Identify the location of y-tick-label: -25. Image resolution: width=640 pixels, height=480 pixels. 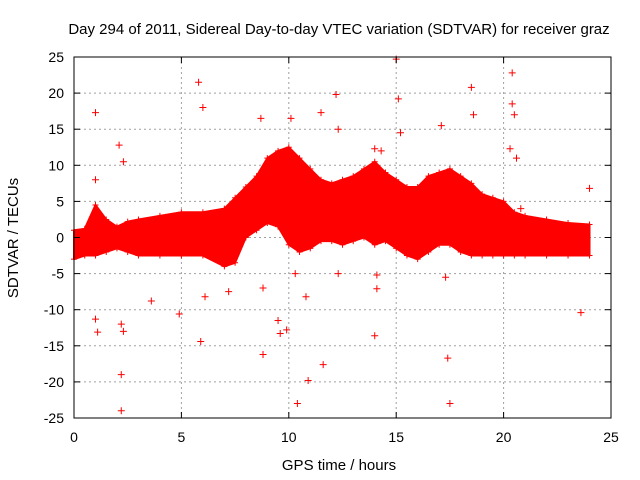
(54, 418).